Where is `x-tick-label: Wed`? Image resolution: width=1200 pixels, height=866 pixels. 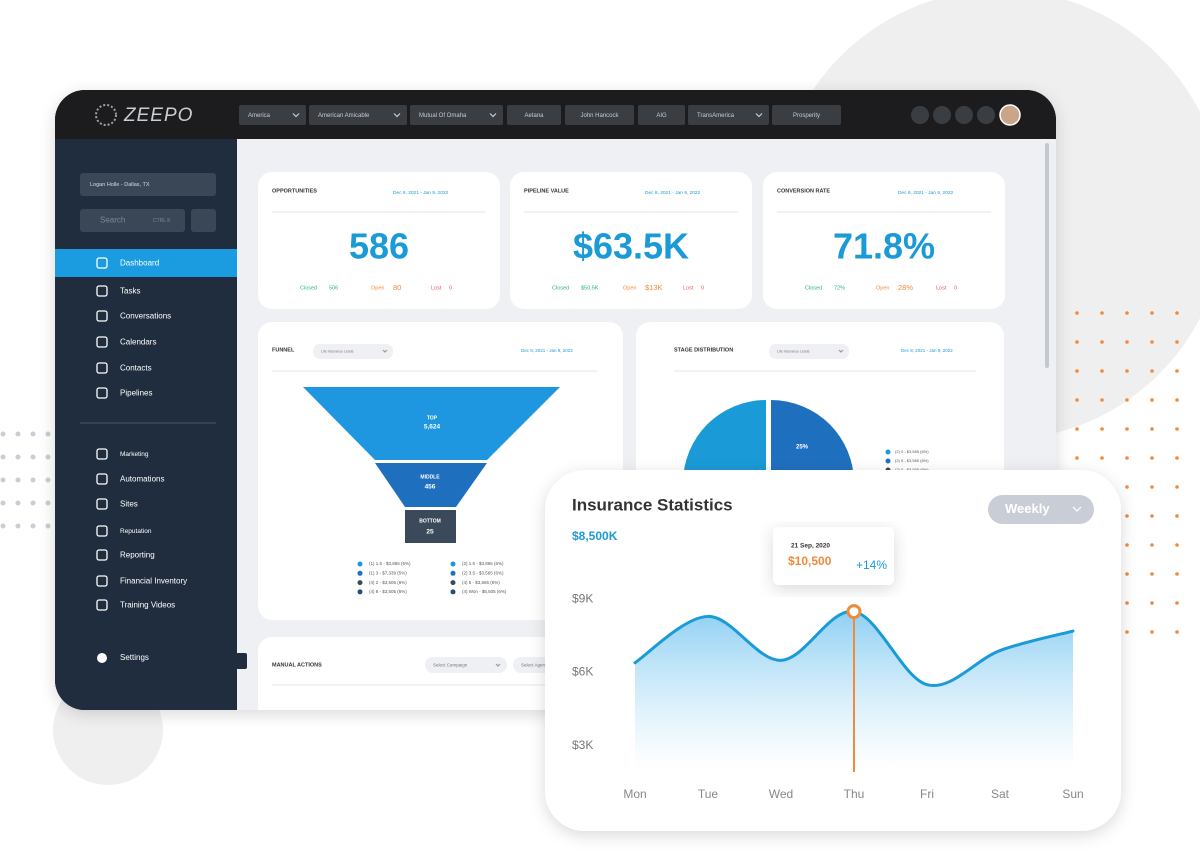 x-tick-label: Wed is located at coordinates (781, 794).